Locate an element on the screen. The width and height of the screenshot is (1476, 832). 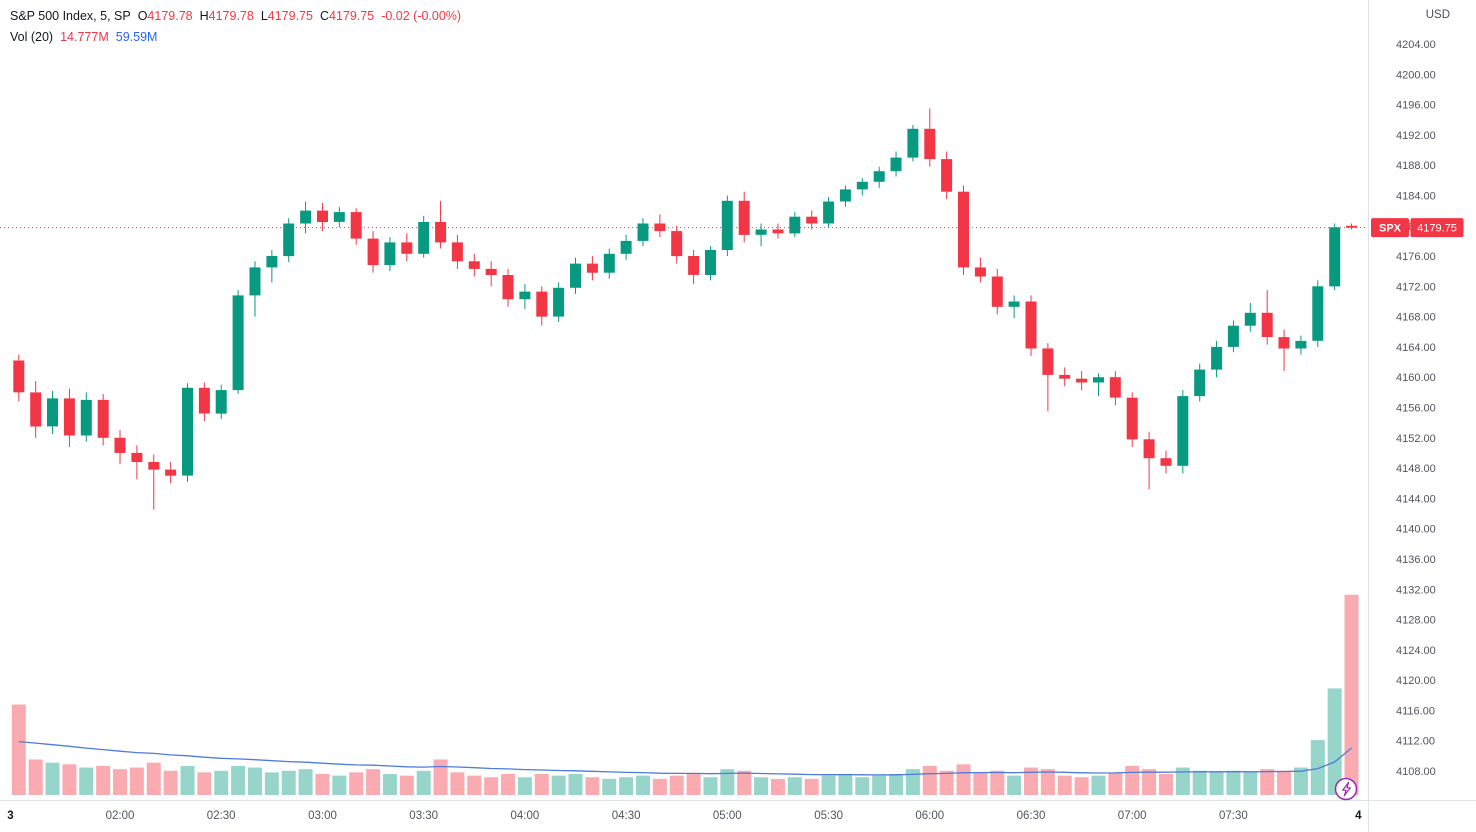
price-tag: SPX 4179.75 is located at coordinates (1417, 228).